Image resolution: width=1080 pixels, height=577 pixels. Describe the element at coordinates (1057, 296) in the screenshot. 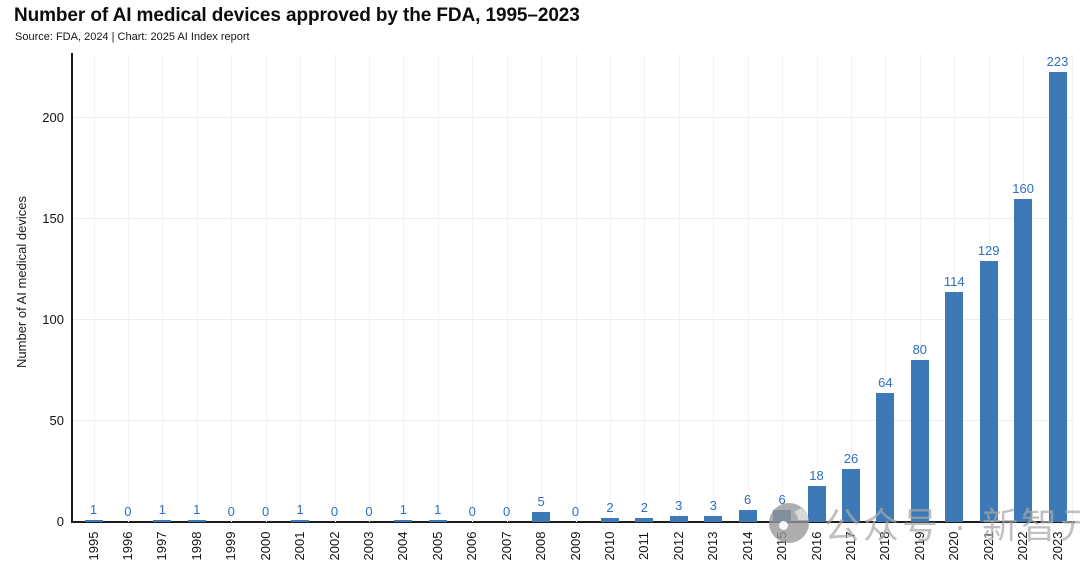

I see `bar-2023` at that location.